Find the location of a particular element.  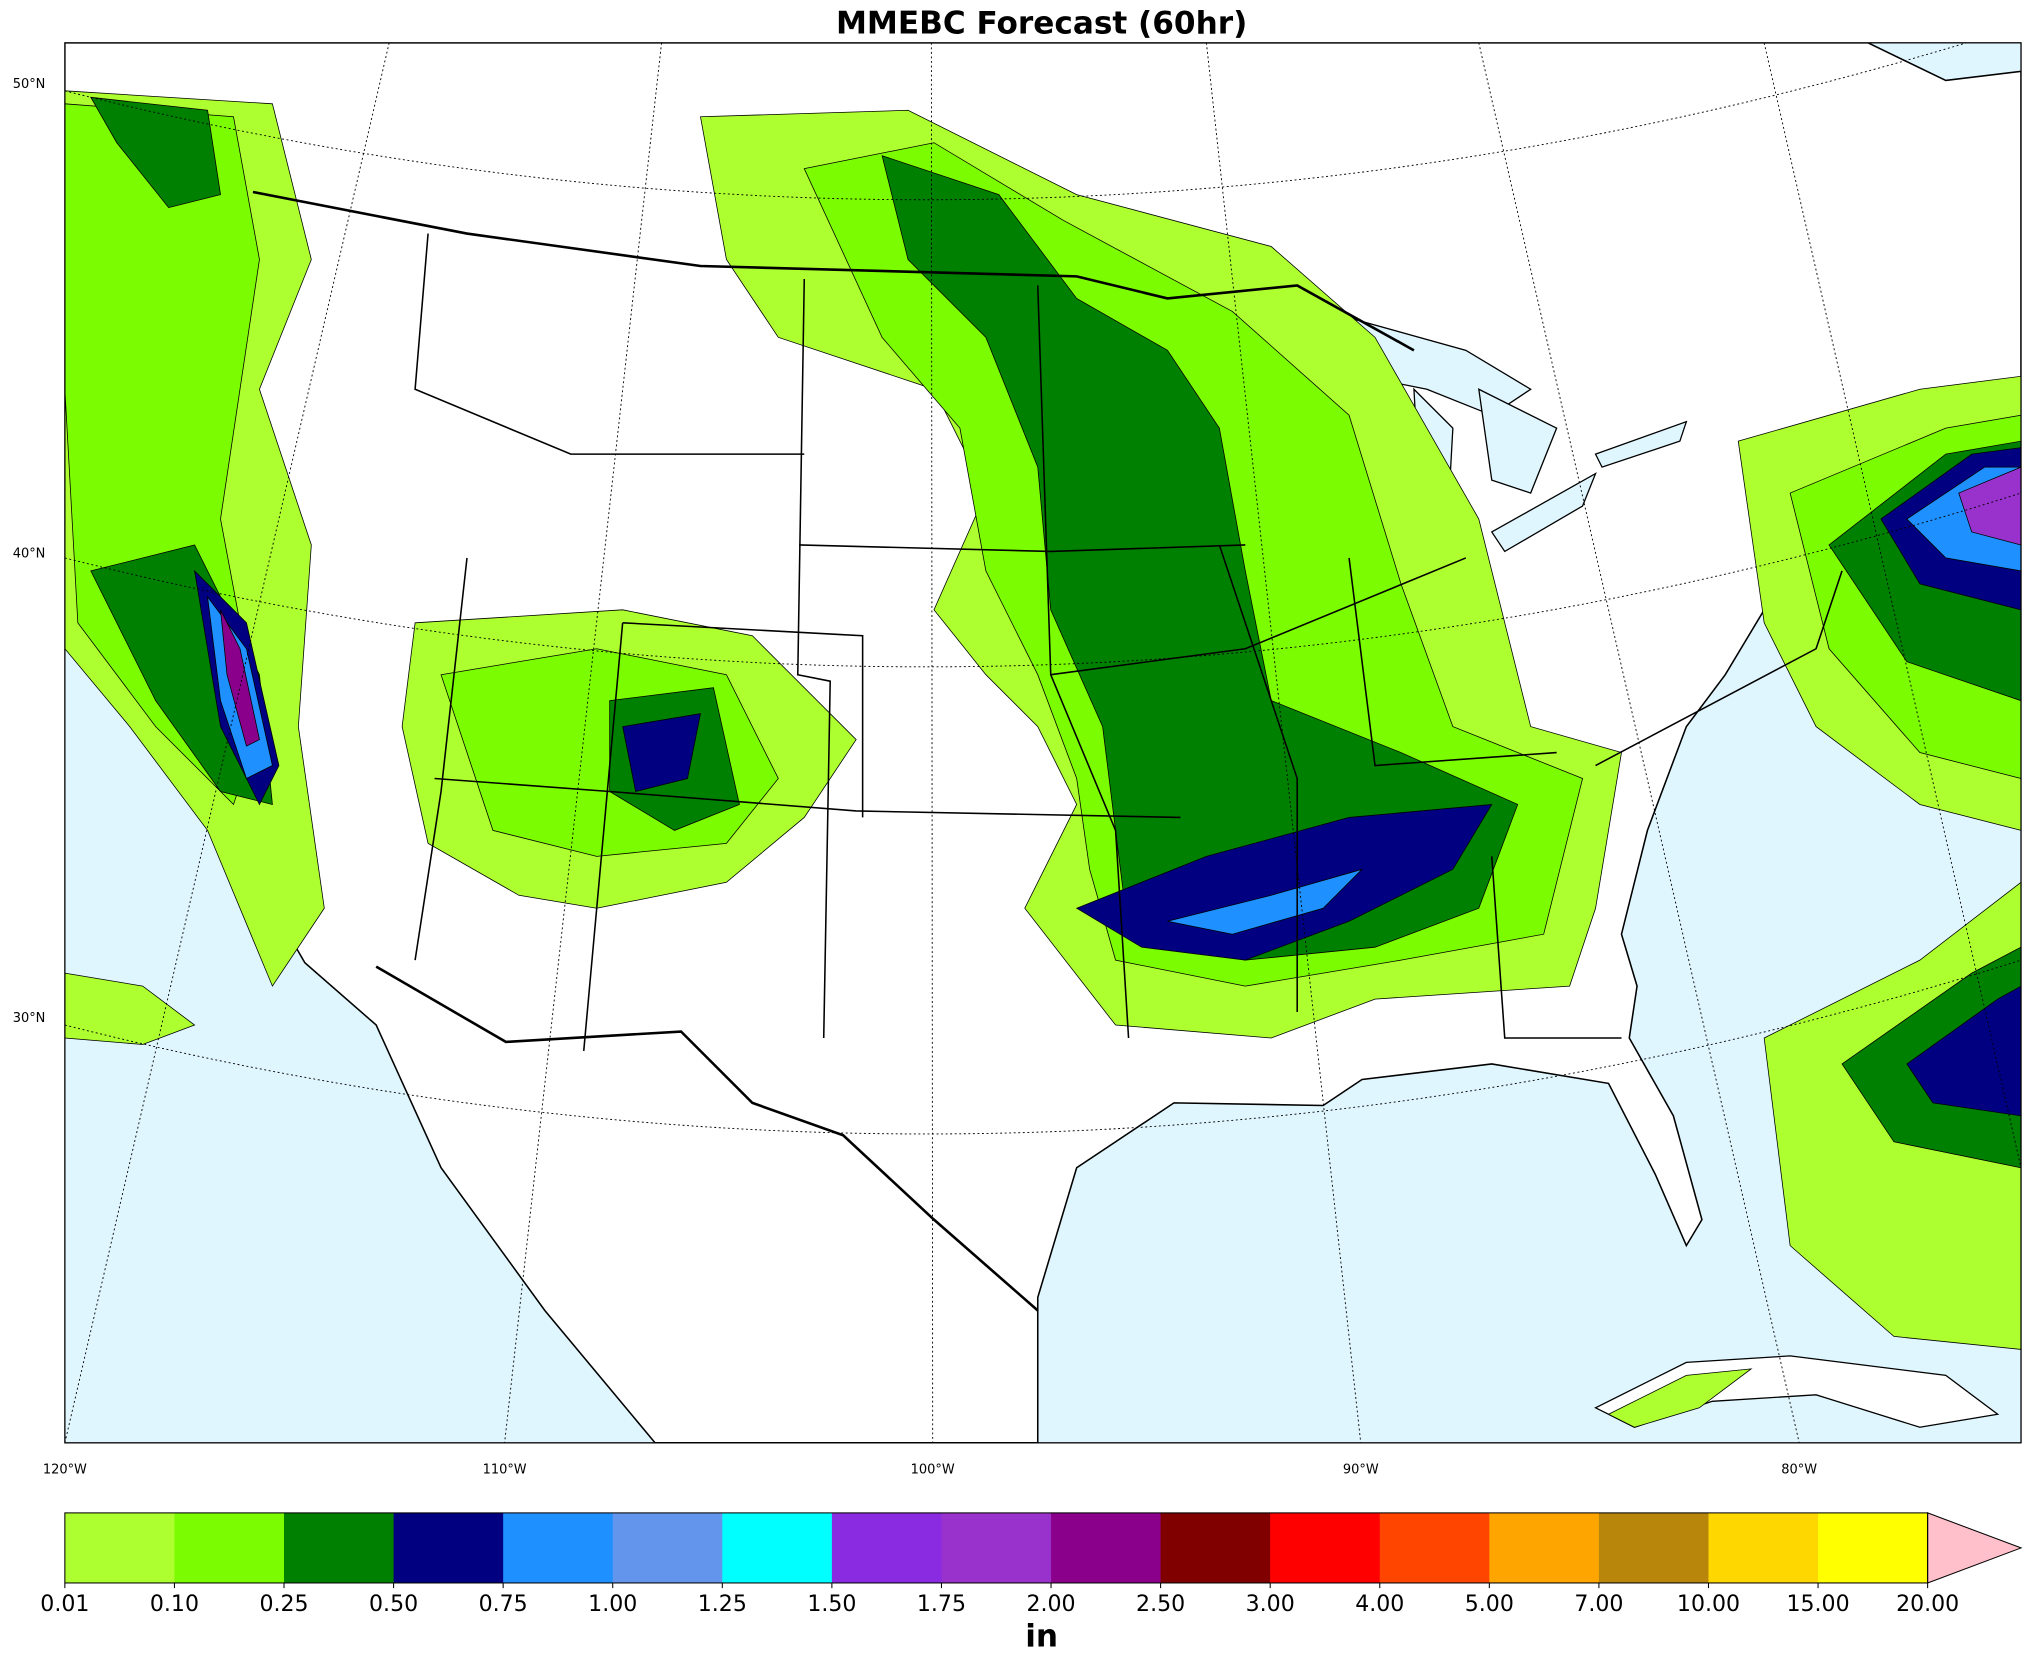

colorbar-tick-label: 0.25 is located at coordinates (283, 1604).